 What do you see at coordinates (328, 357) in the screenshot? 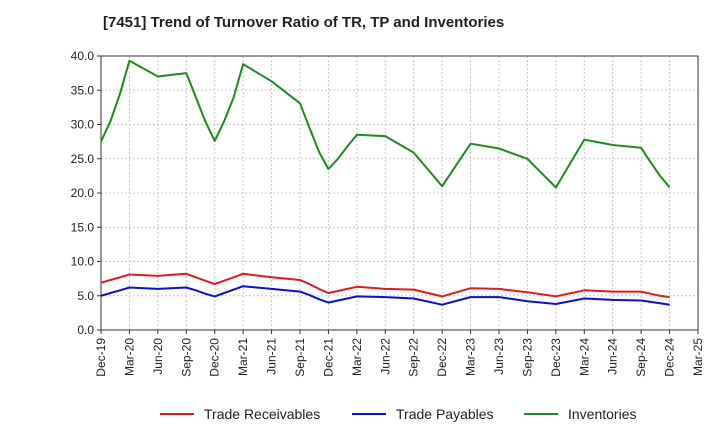
I see `x-tick-label: Dec-21` at bounding box center [328, 357].